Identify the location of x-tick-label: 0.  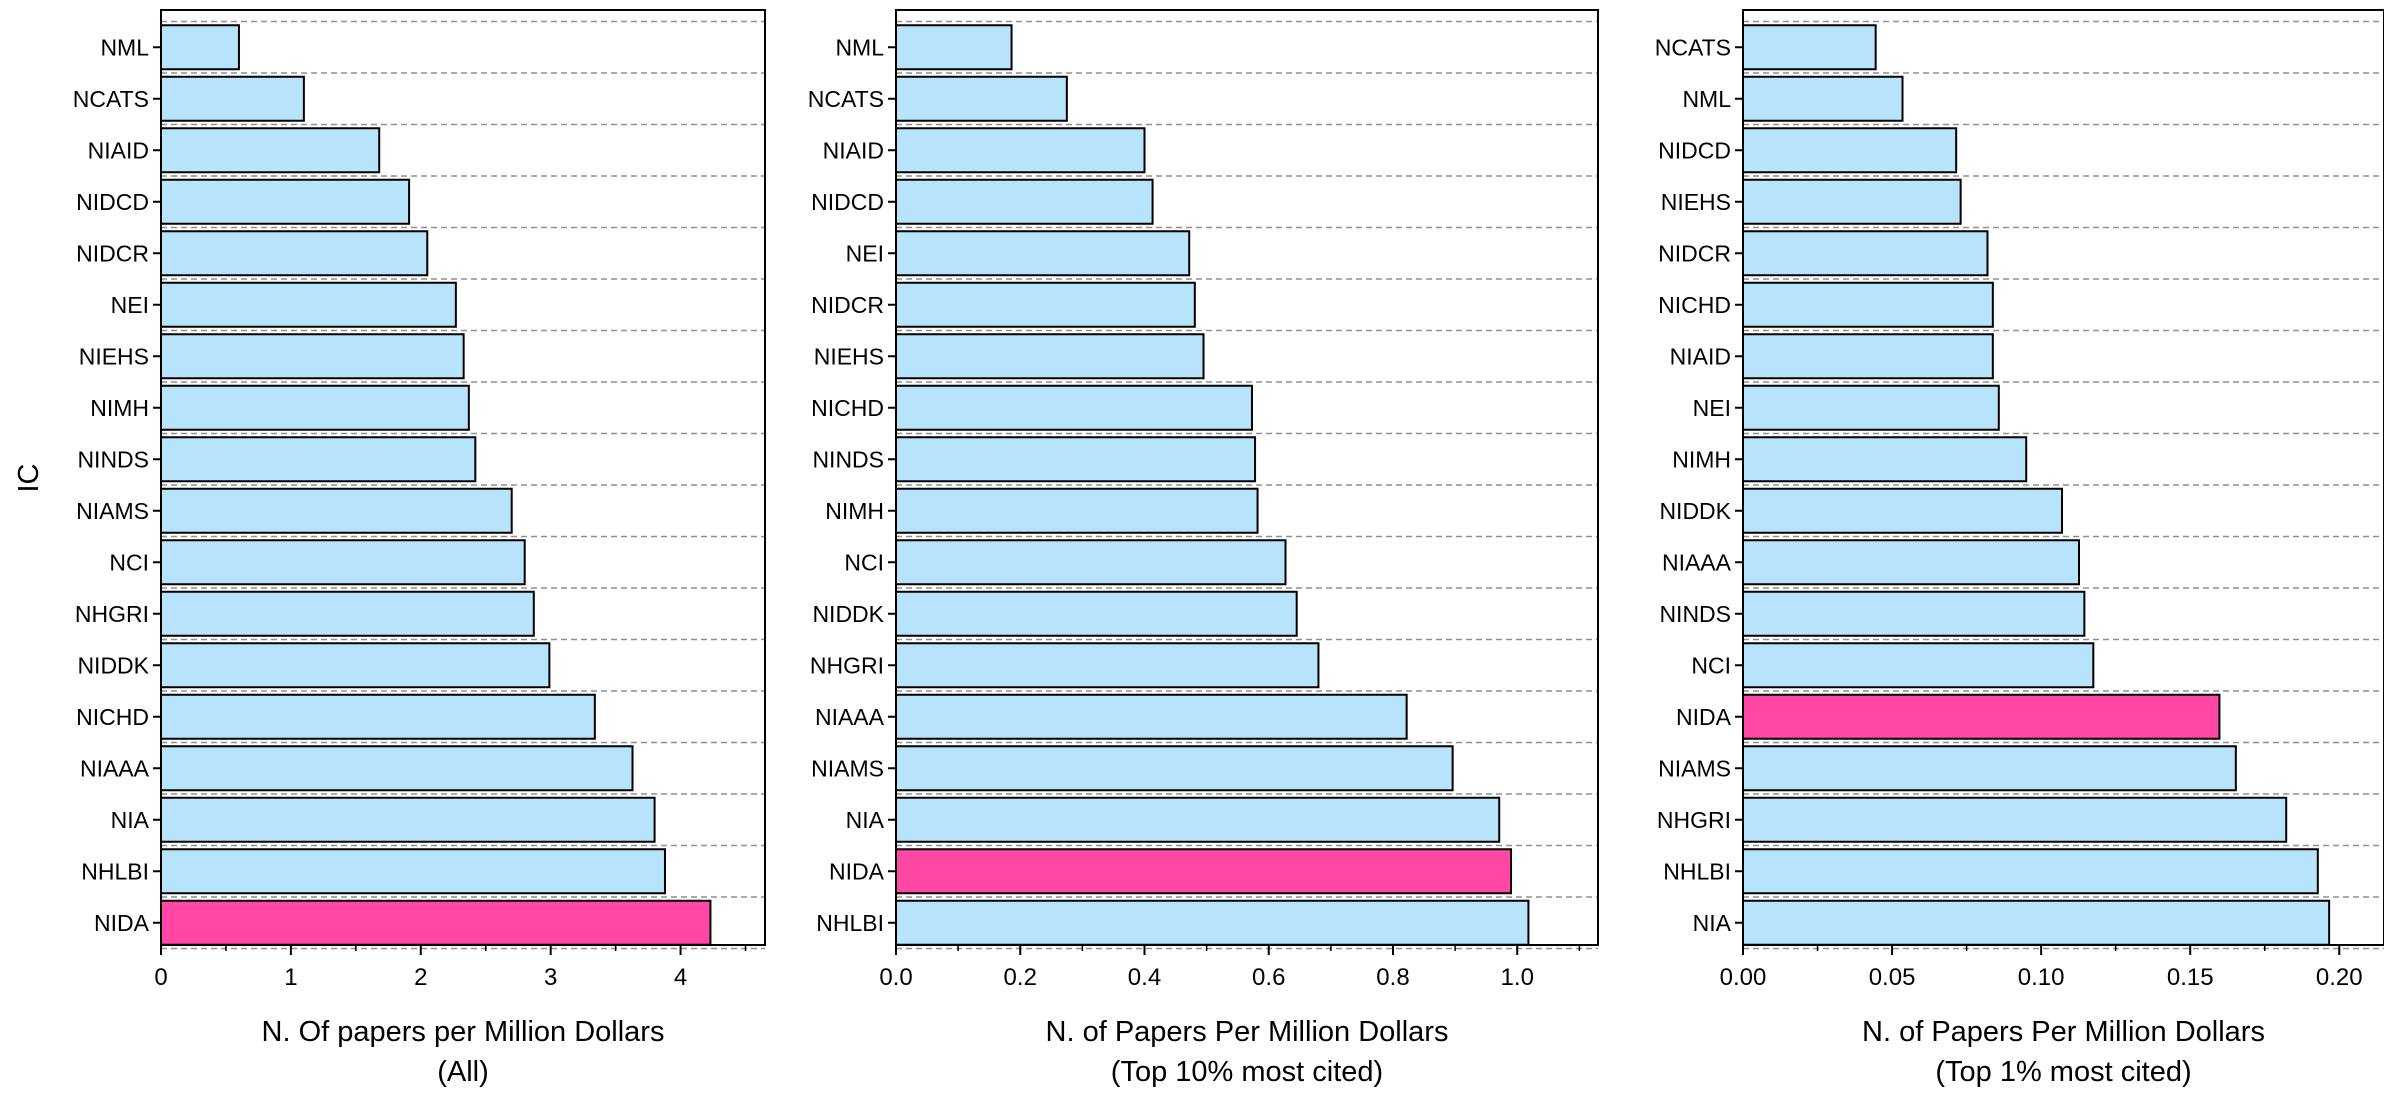
(160, 977).